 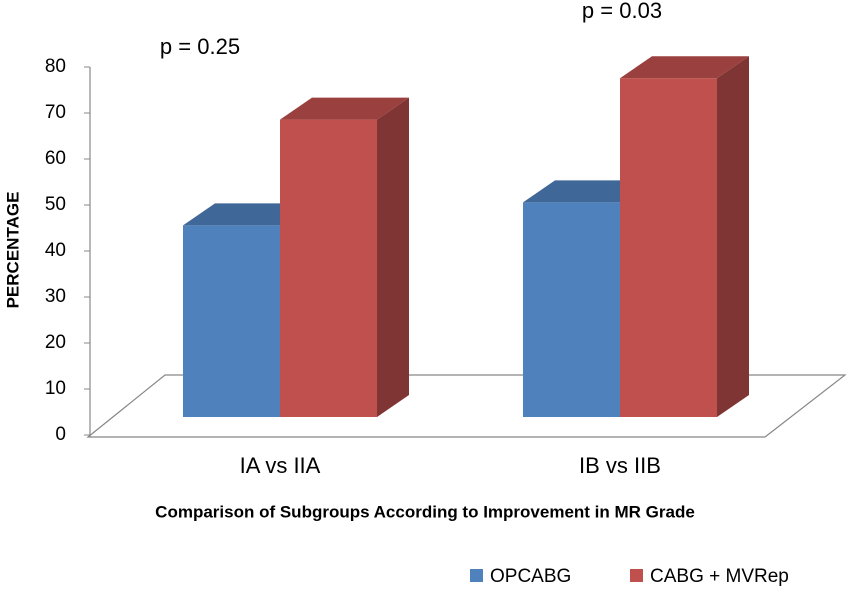 What do you see at coordinates (280, 465) in the screenshot?
I see `x-tick-label: IA vs IIA` at bounding box center [280, 465].